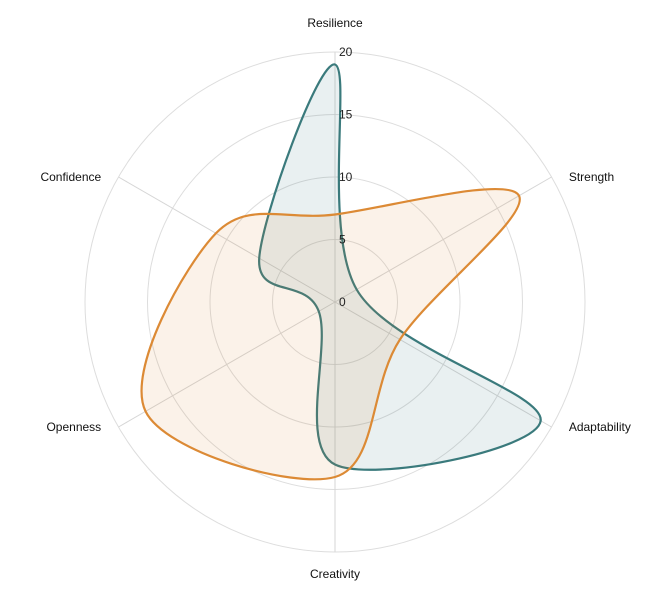 The width and height of the screenshot is (667, 589). I want to click on radial-tick-label-4: 20, so click(346, 52).